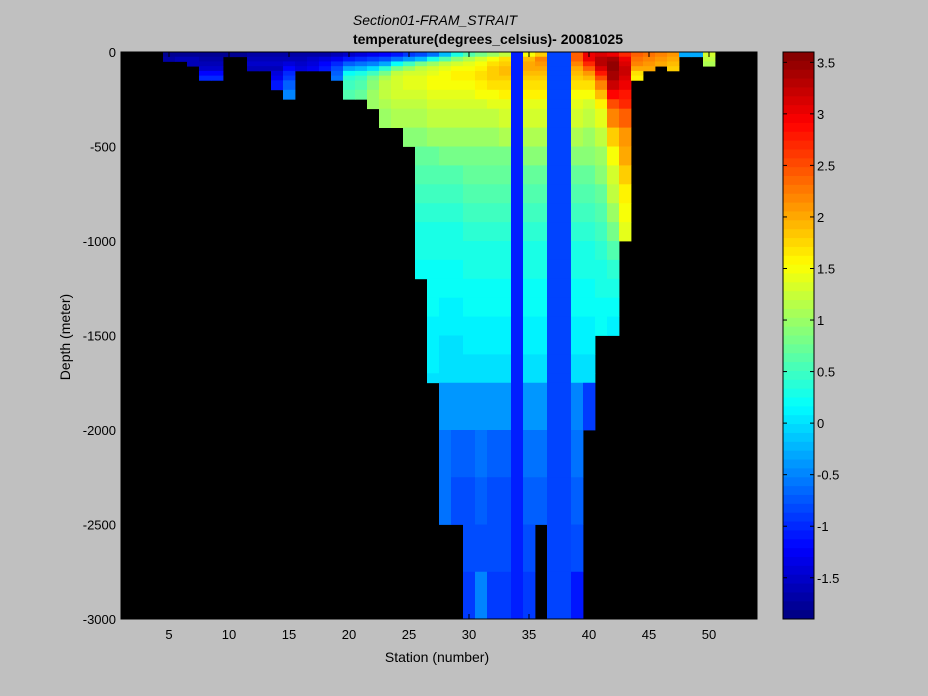 This screenshot has width=928, height=696. Describe the element at coordinates (820, 114) in the screenshot. I see `colorbar-tick-label: 3` at that location.